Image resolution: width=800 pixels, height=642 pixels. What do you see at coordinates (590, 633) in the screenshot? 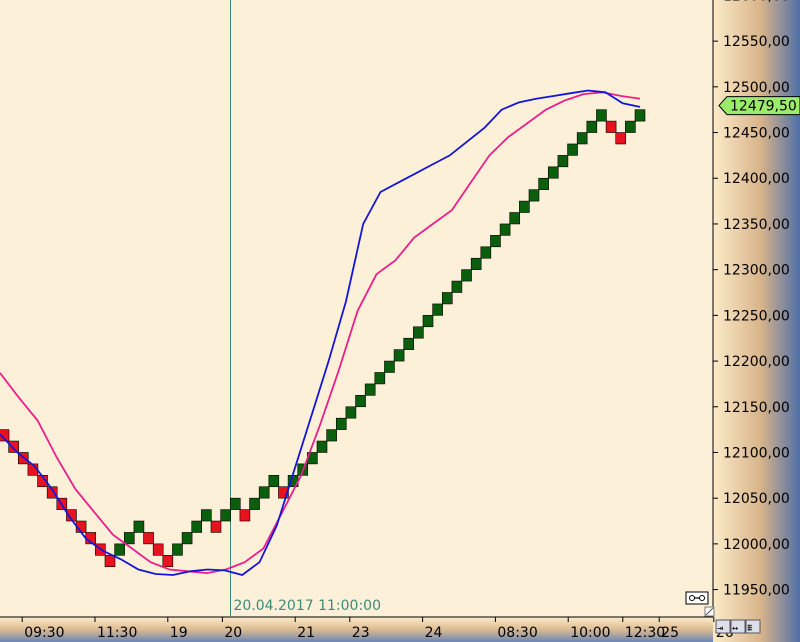
I see `x-tick-label: 10:00` at bounding box center [590, 633].